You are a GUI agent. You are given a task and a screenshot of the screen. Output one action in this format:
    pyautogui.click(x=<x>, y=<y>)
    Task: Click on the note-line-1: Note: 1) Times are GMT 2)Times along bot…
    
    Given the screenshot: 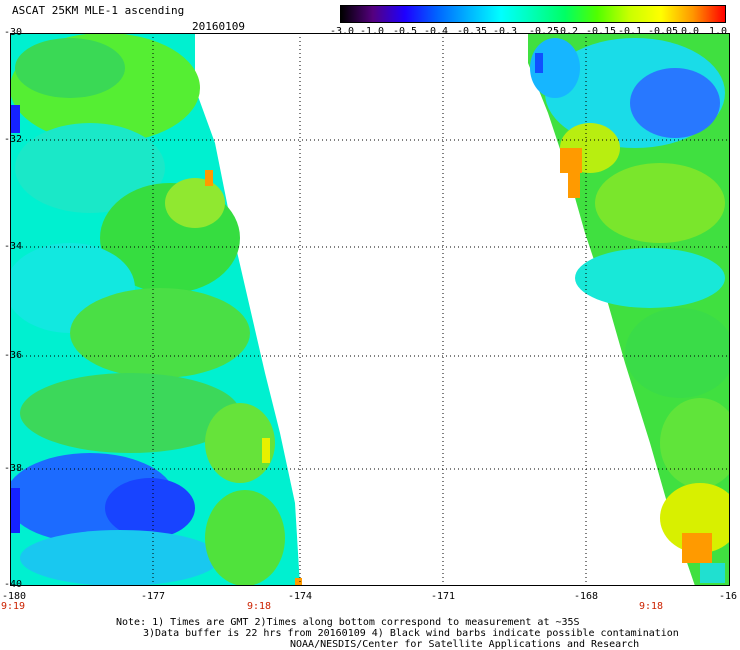 What is the action you would take?
    pyautogui.click(x=348, y=622)
    